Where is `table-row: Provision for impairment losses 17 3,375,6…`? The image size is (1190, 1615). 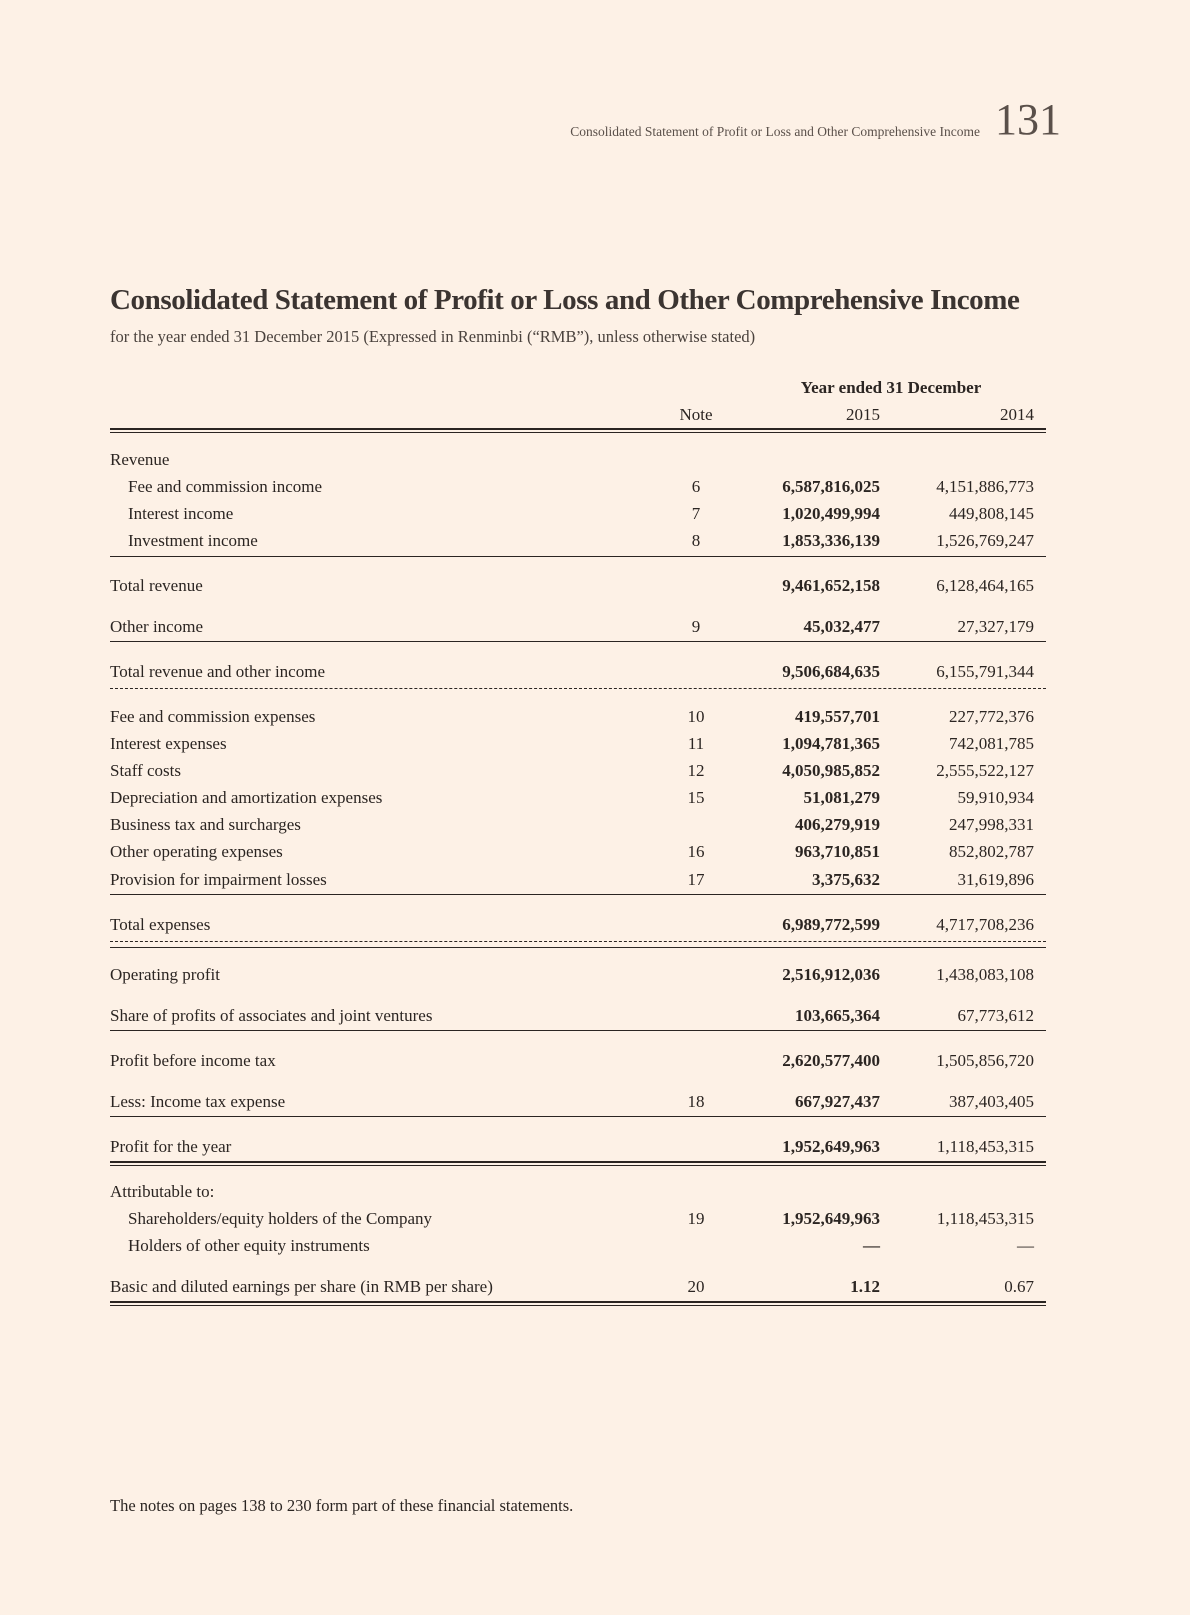
table-row: Provision for impairment losses 17 3,375,6… is located at coordinates (578, 880).